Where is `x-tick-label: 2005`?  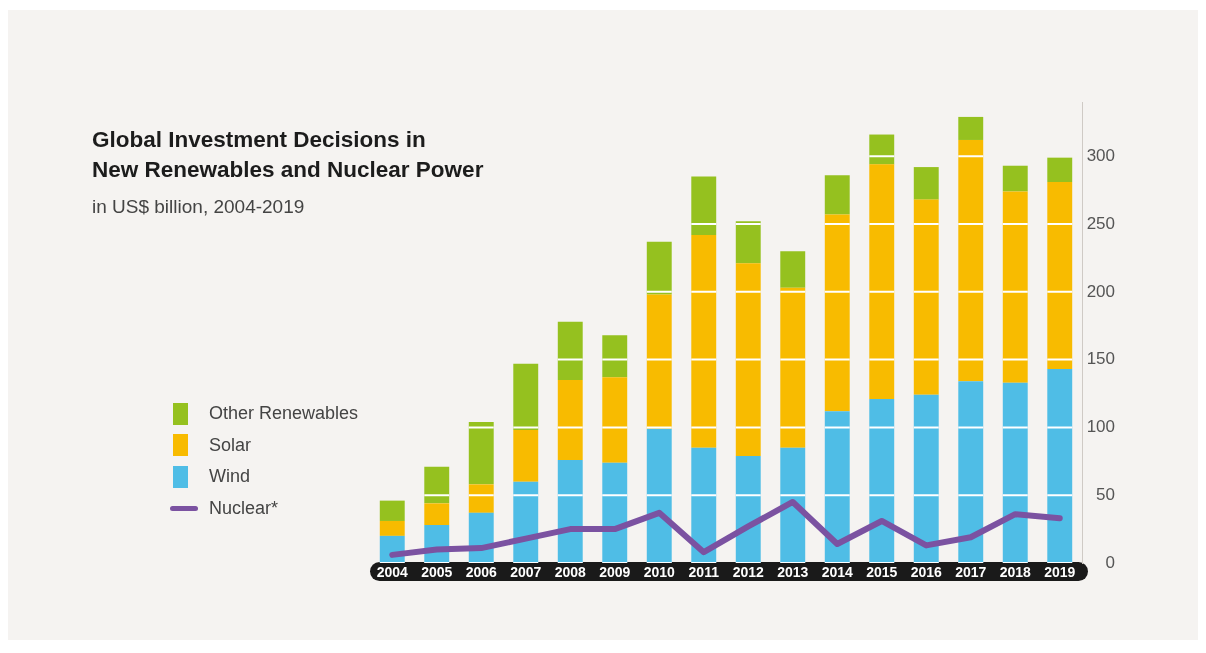
x-tick-label: 2005 is located at coordinates (437, 572).